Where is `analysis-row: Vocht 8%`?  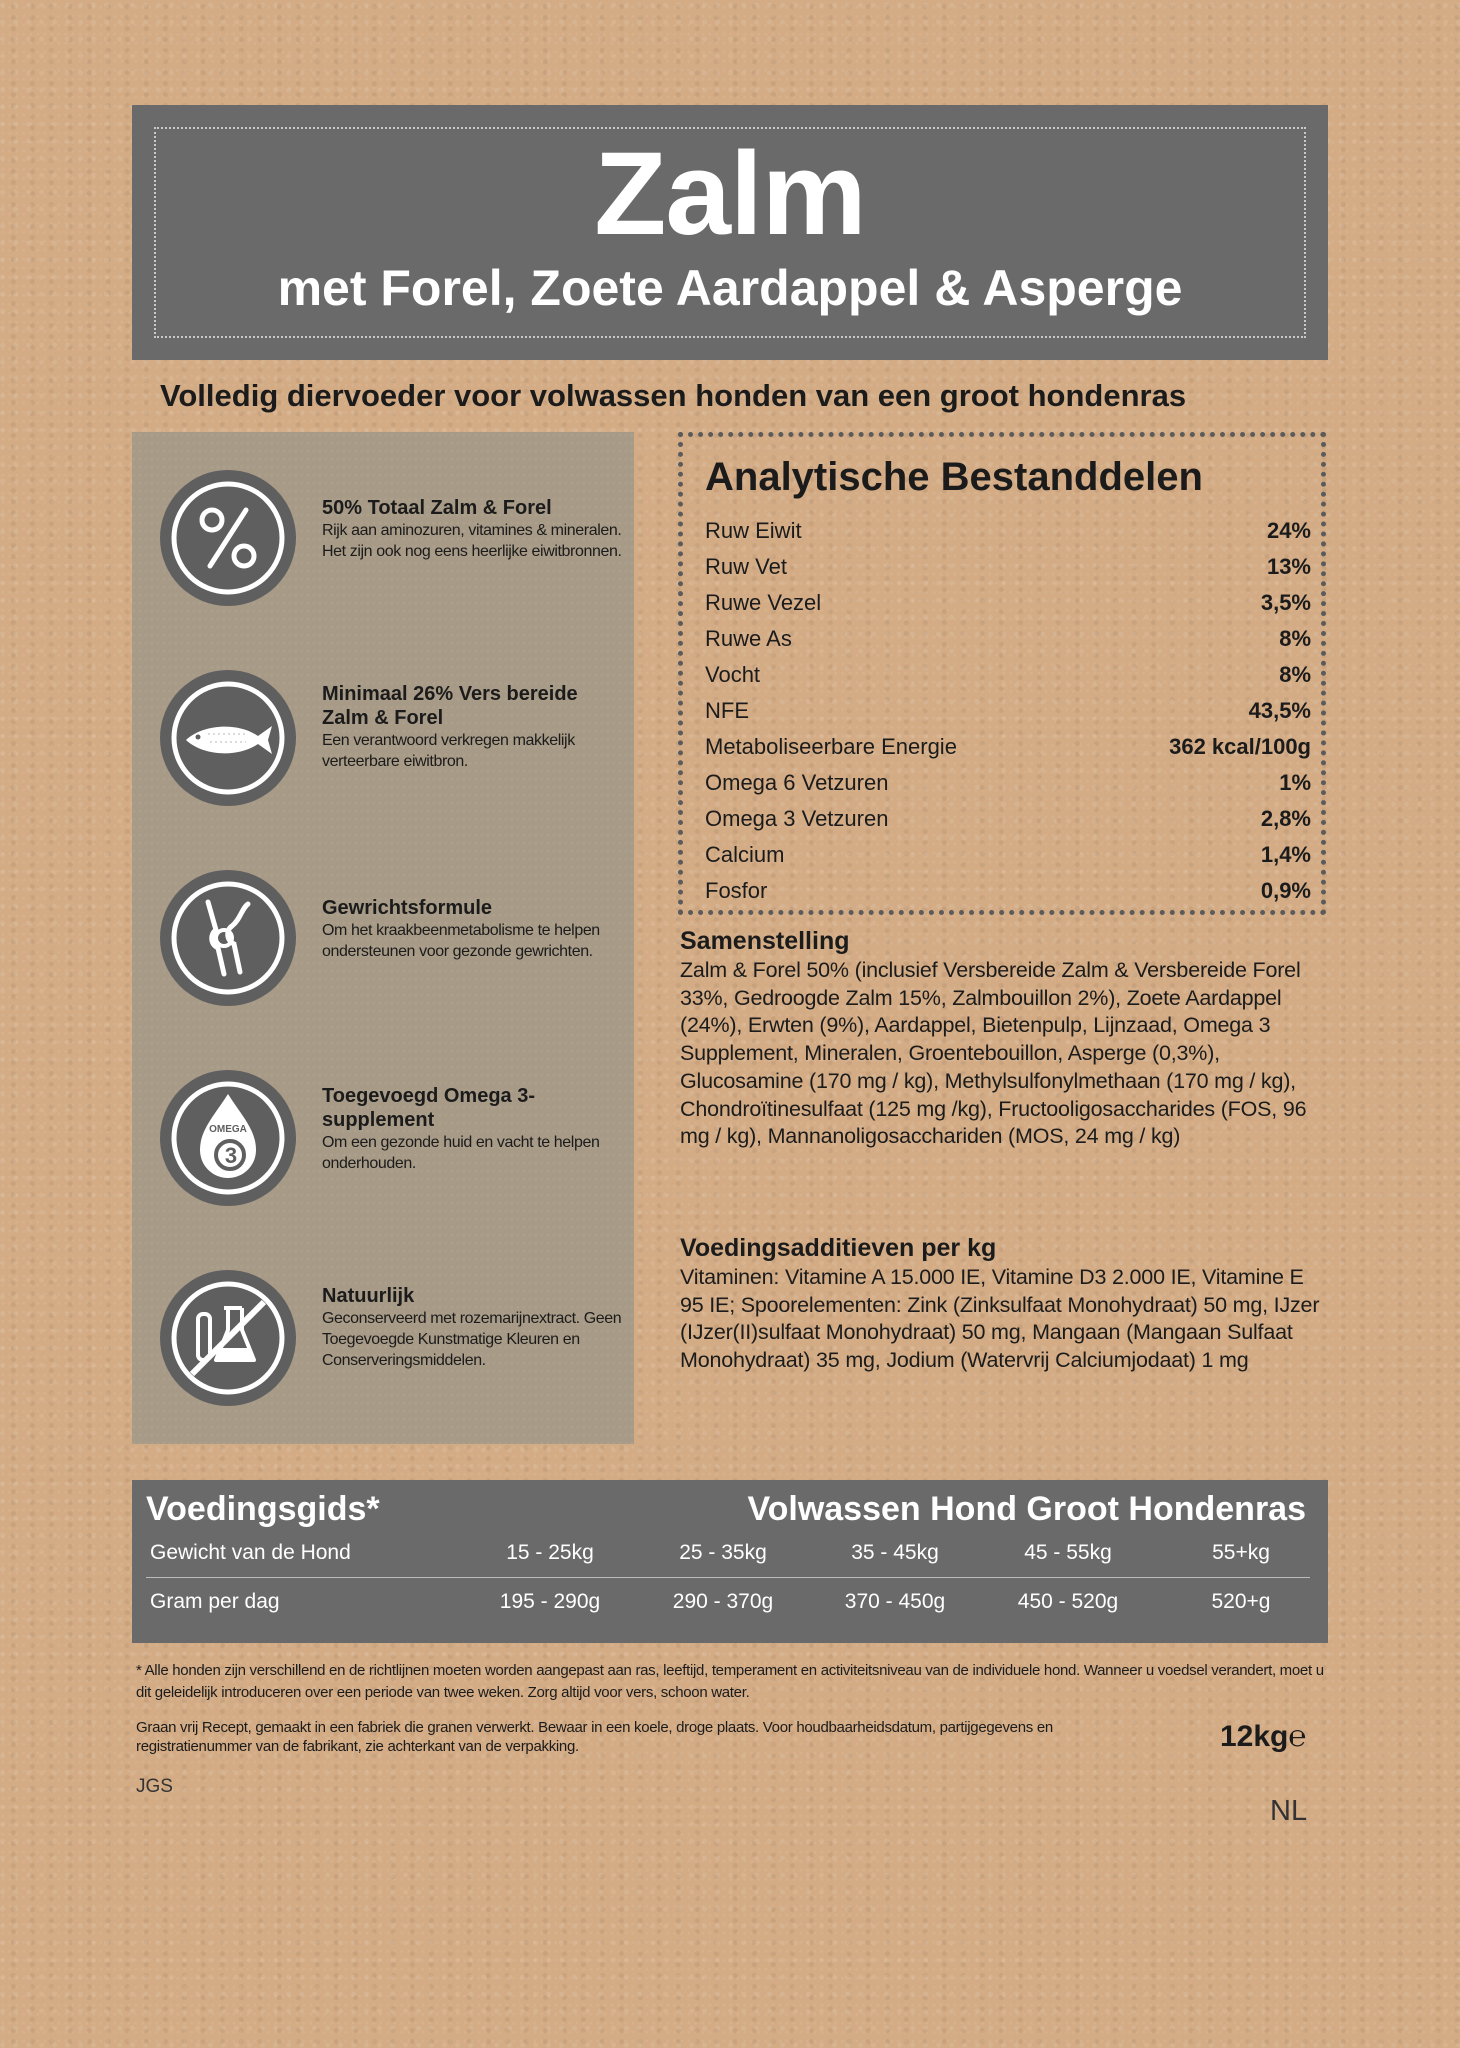 analysis-row: Vocht 8% is located at coordinates (1008, 675).